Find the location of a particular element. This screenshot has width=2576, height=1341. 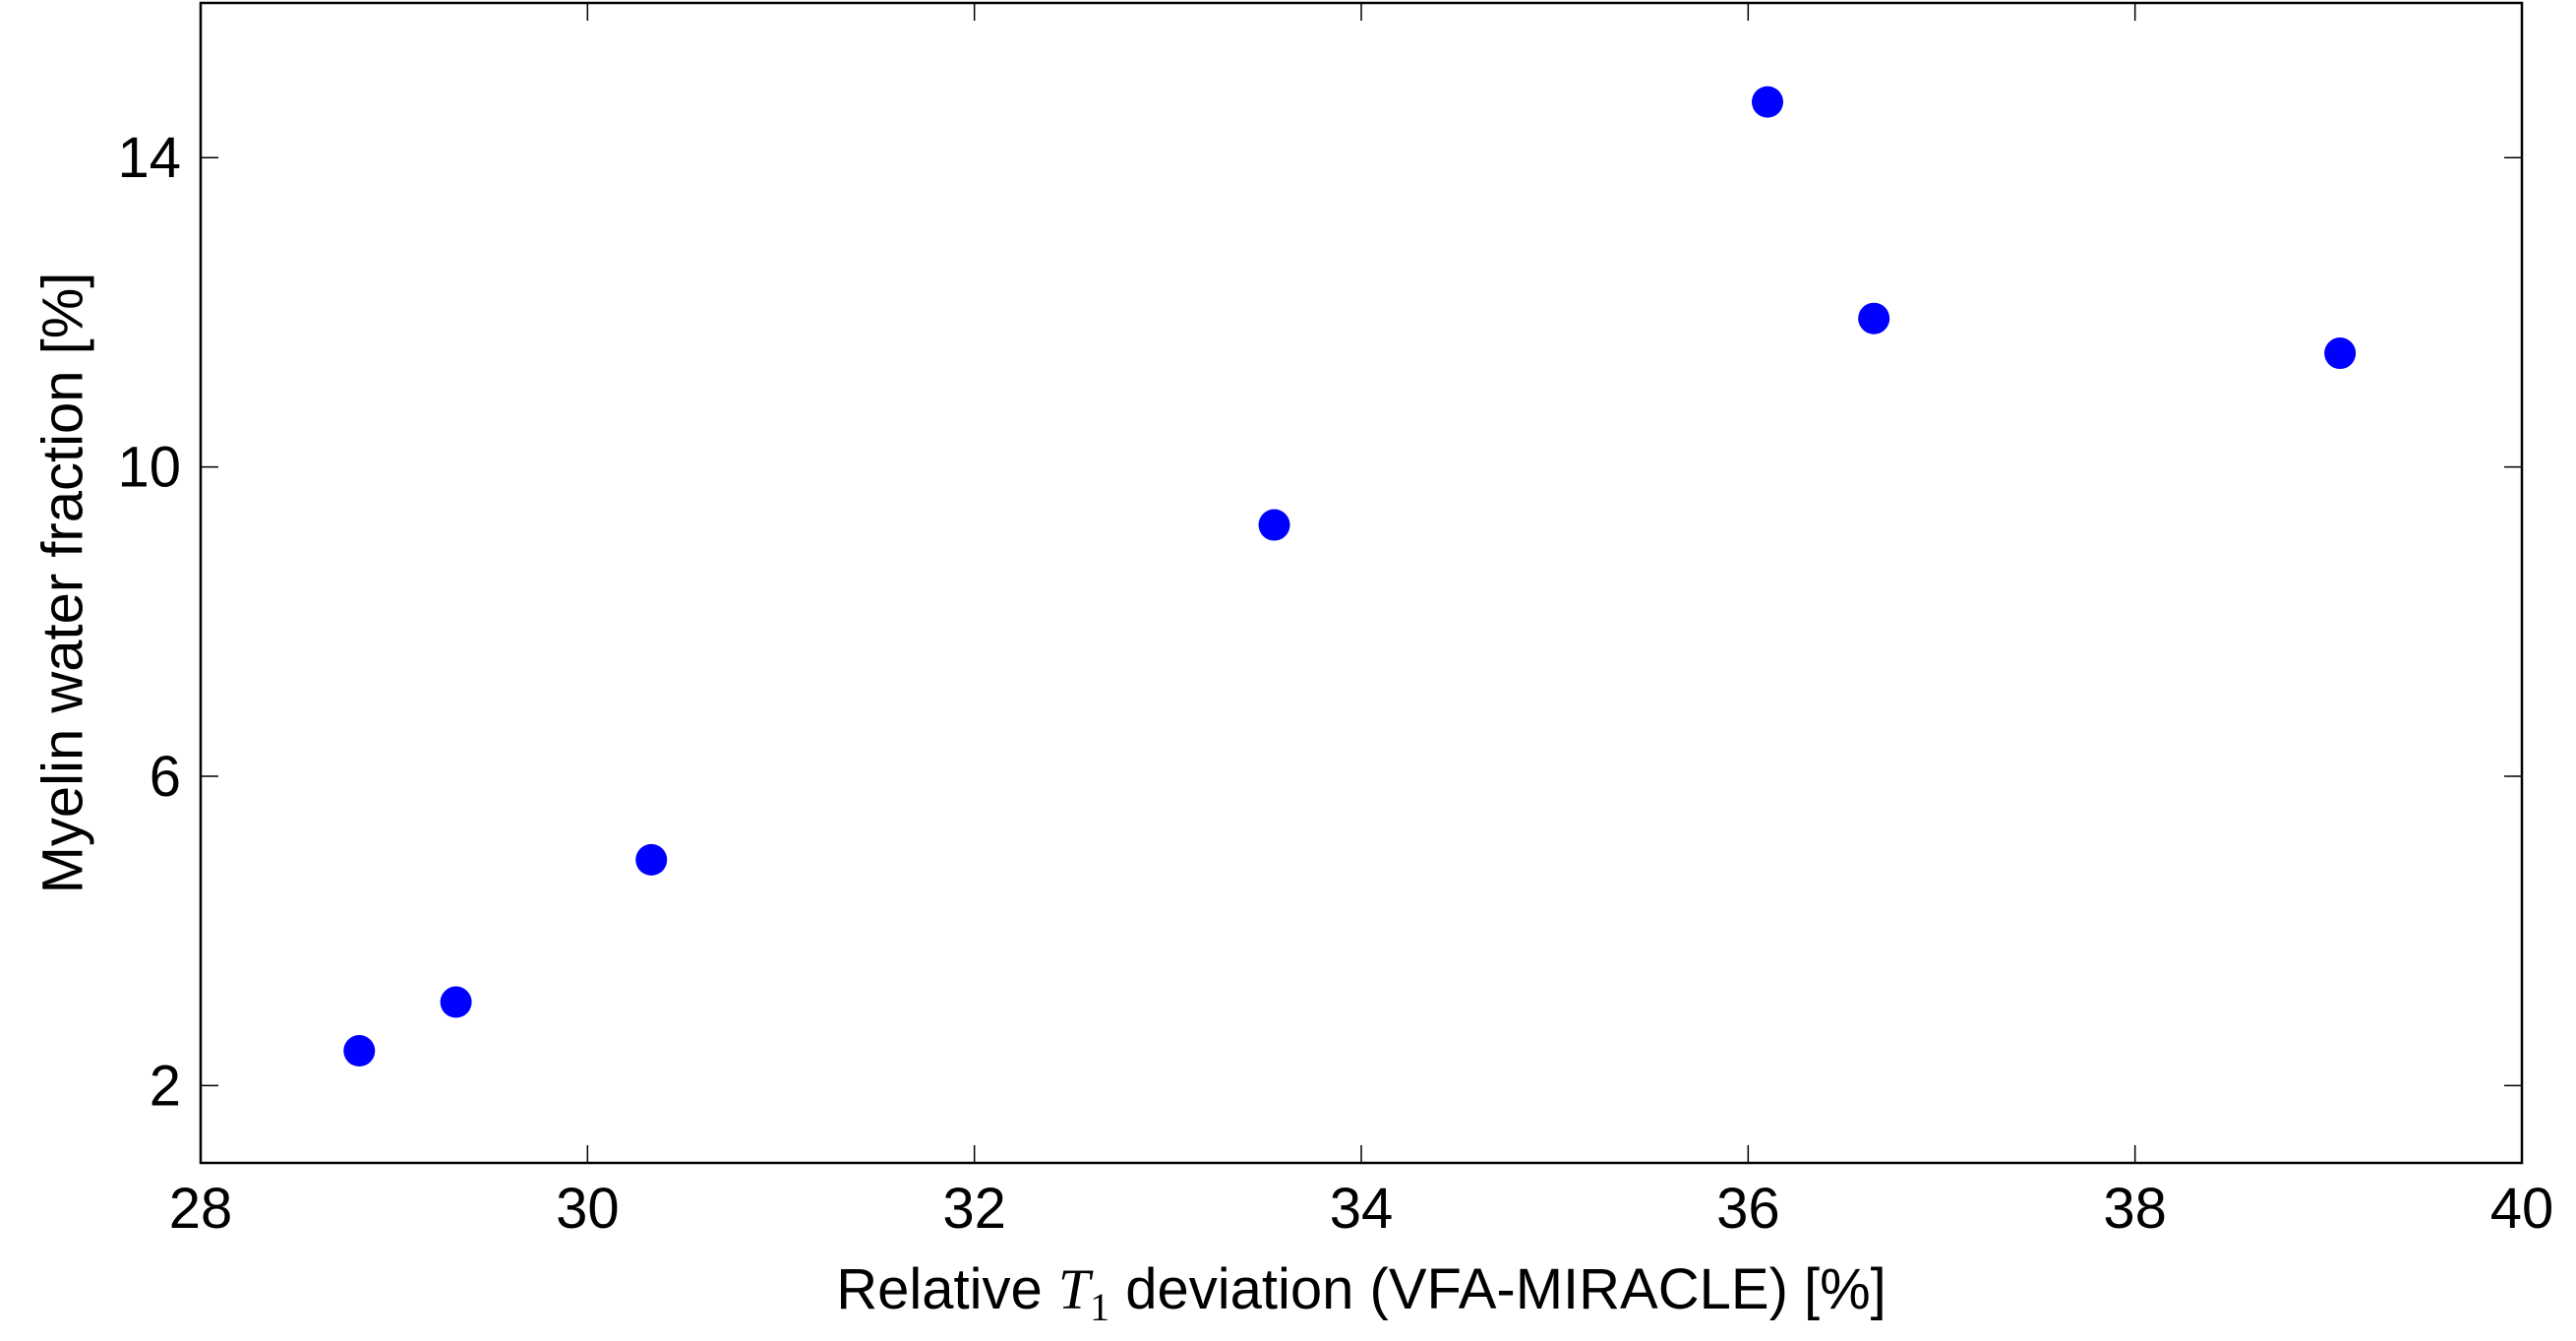

y-tick-label: 6 is located at coordinates (165, 777).